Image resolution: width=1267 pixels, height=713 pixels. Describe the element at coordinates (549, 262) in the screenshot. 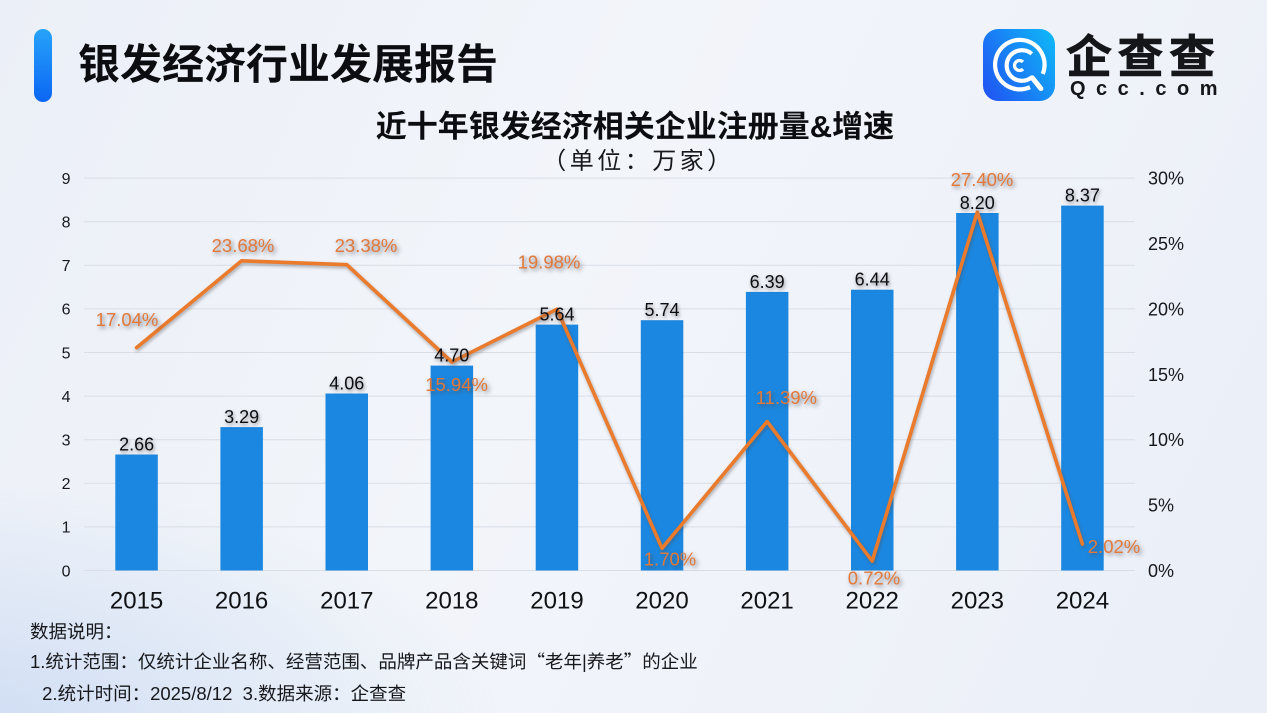

I see `svg-text: 19.98%` at that location.